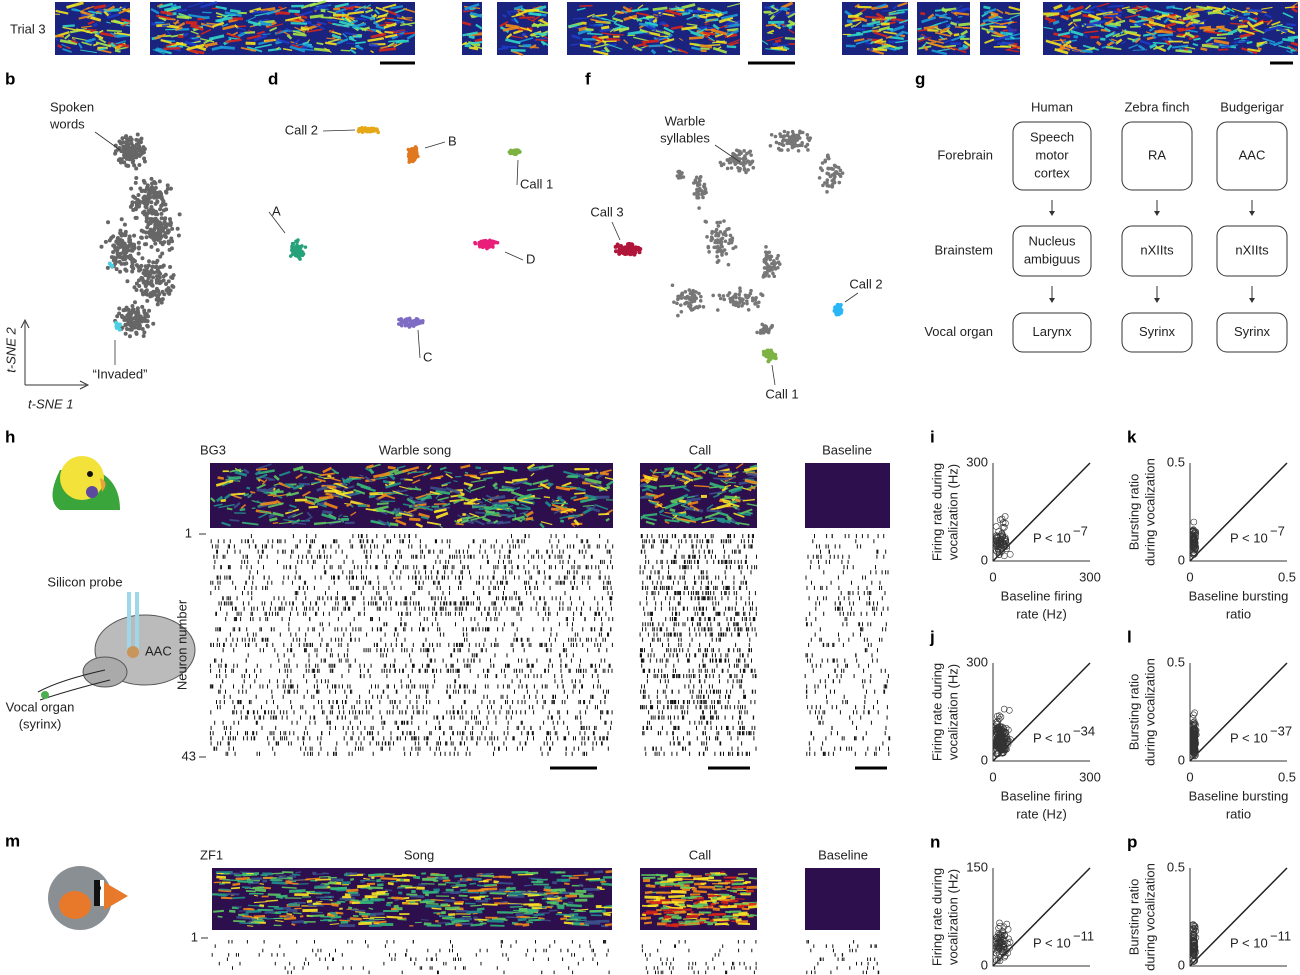 This screenshot has width=1300, height=975. I want to click on spectrogram, so click(842, 899).